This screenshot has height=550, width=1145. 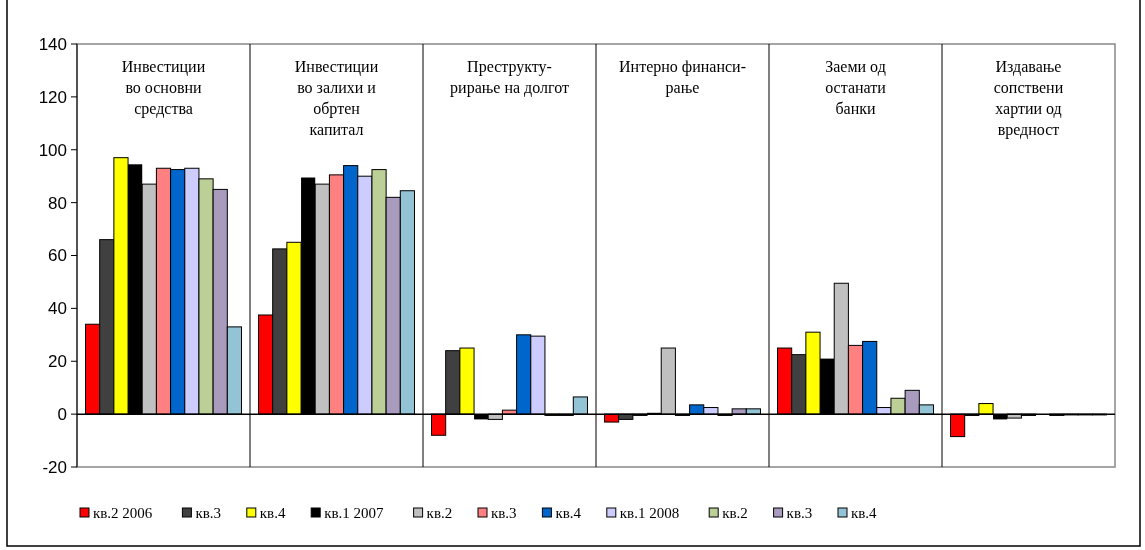 I want to click on x-tick-label: Интерно финанси- рање, so click(x=682, y=77).